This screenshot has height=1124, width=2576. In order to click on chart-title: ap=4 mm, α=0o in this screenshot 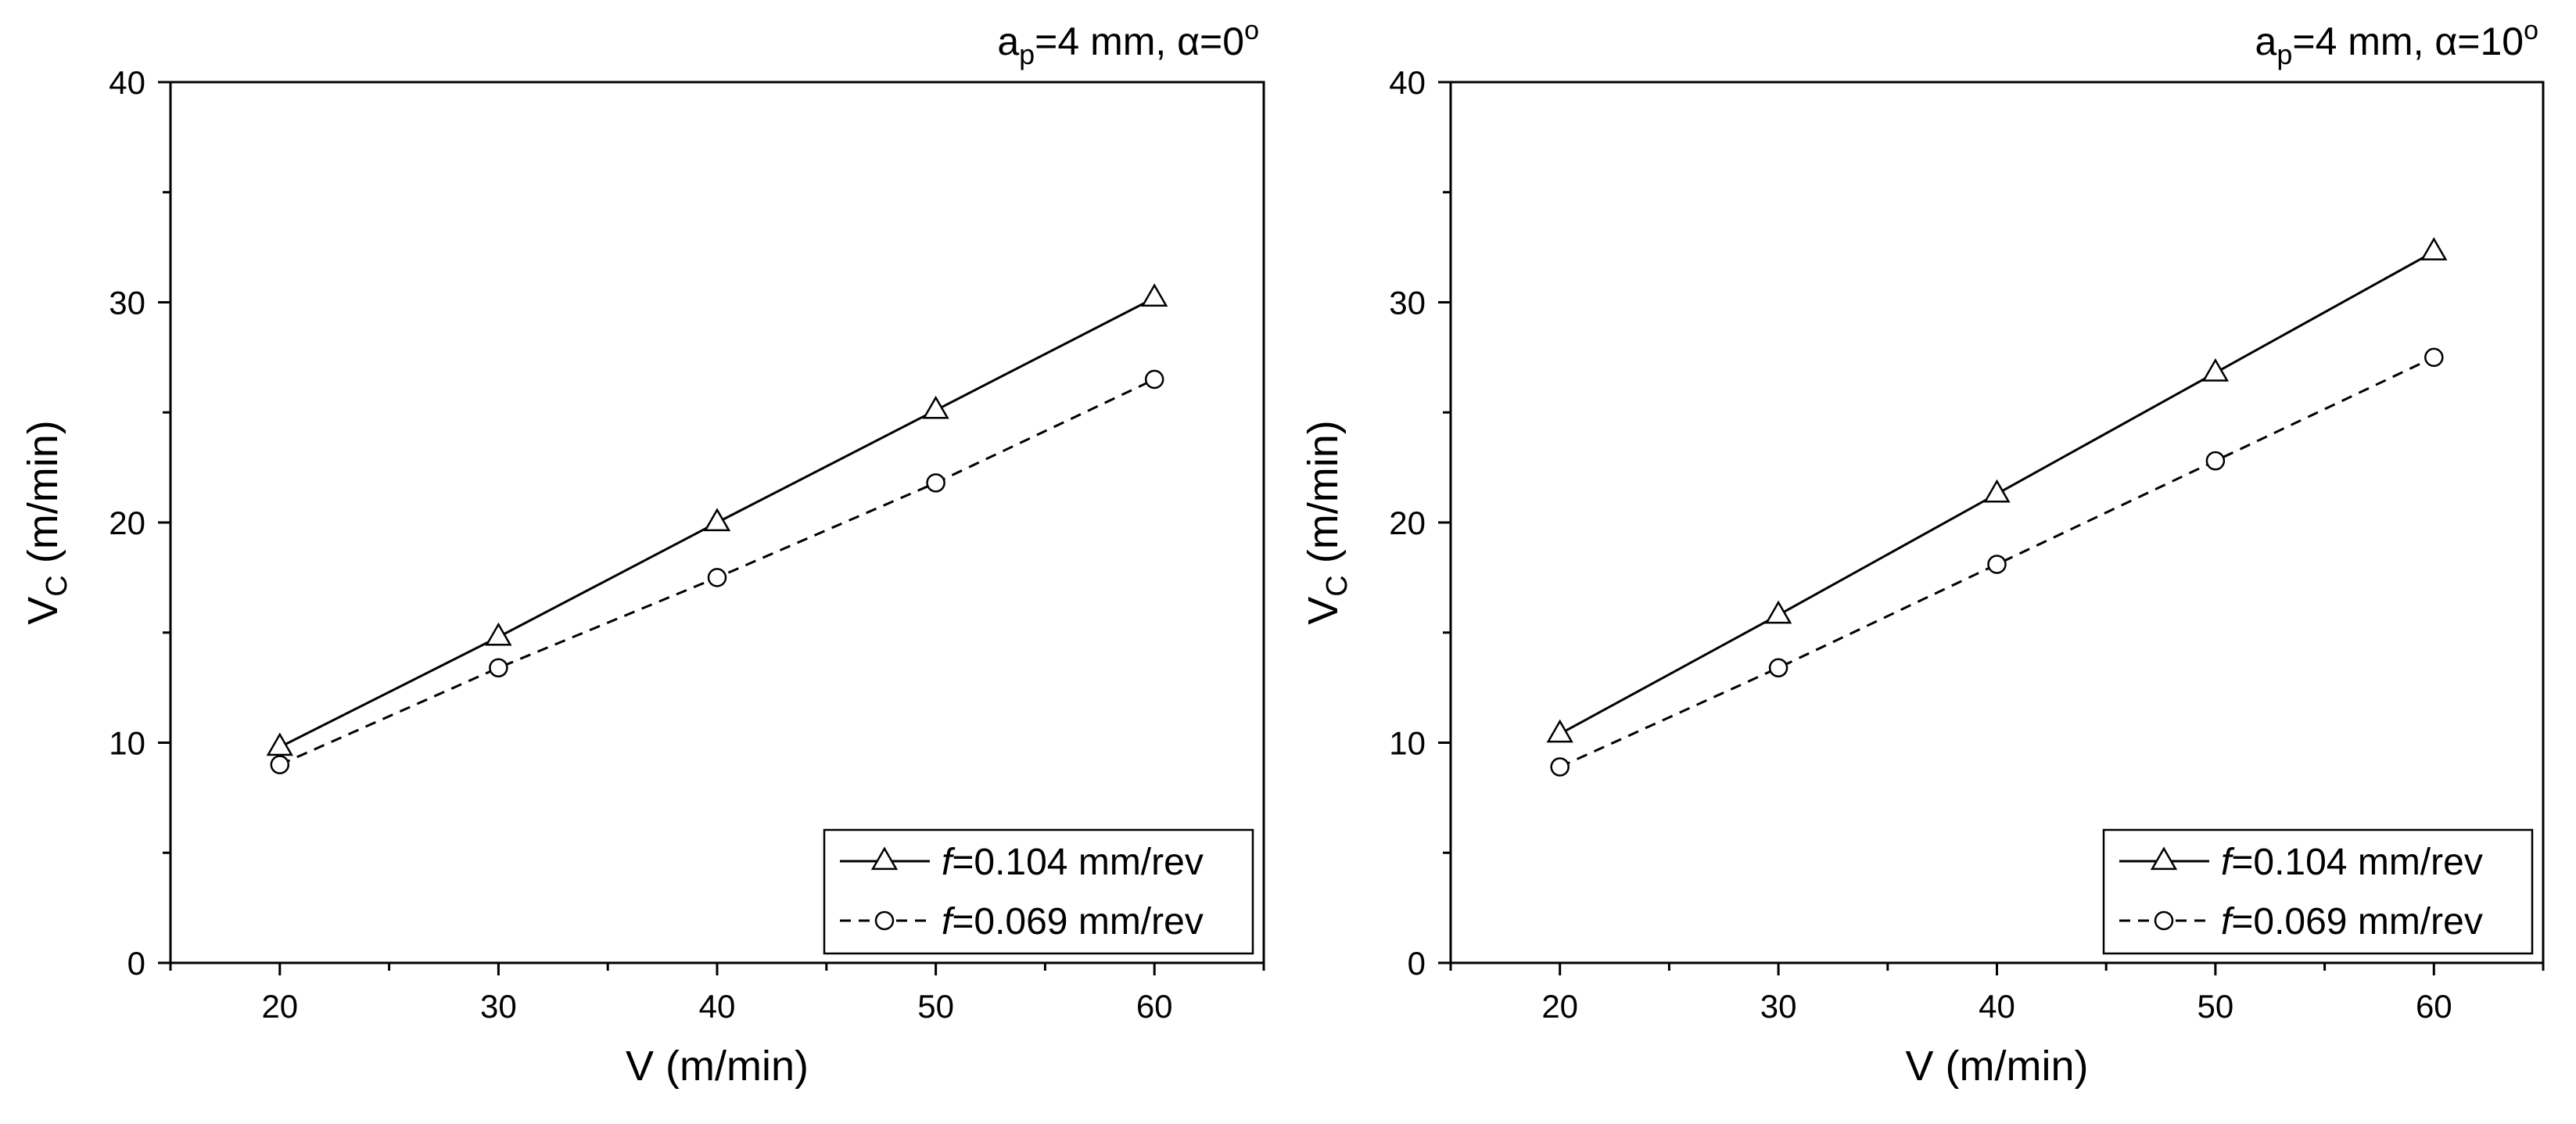, I will do `click(1128, 43)`.